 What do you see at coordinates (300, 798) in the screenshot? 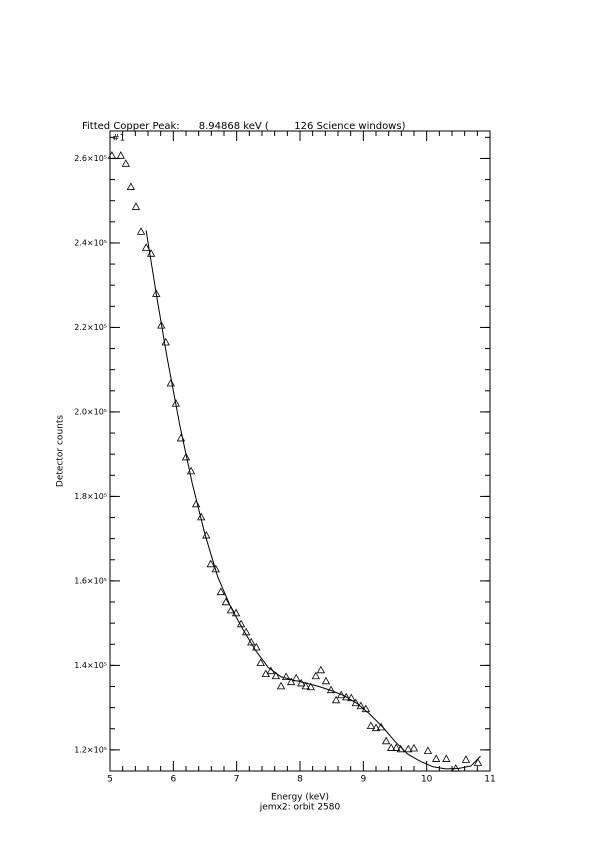
I see `x-axis-label: Energy (keV)` at bounding box center [300, 798].